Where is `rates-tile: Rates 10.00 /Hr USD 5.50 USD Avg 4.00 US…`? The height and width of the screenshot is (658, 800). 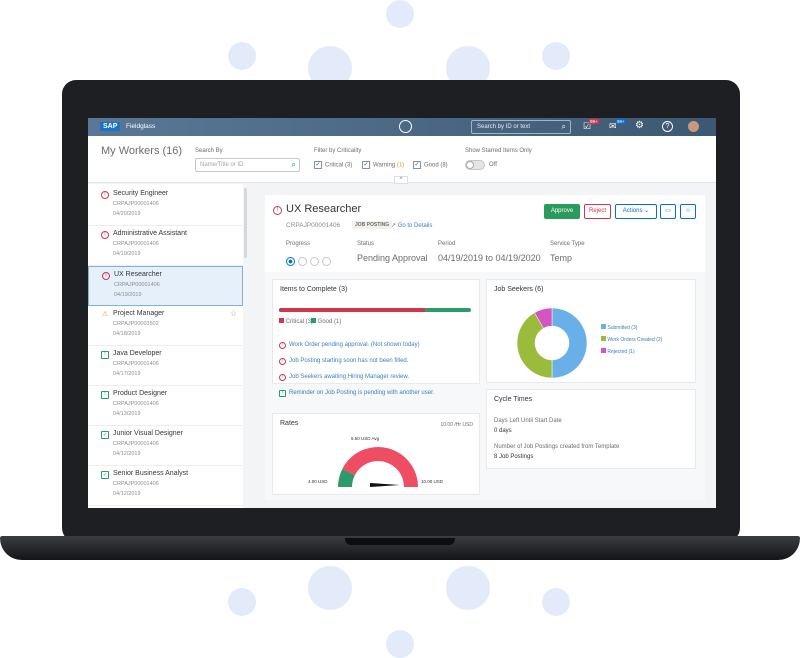
rates-tile: Rates 10.00 /Hr USD 5.50 USD Avg 4.00 US… is located at coordinates (376, 454).